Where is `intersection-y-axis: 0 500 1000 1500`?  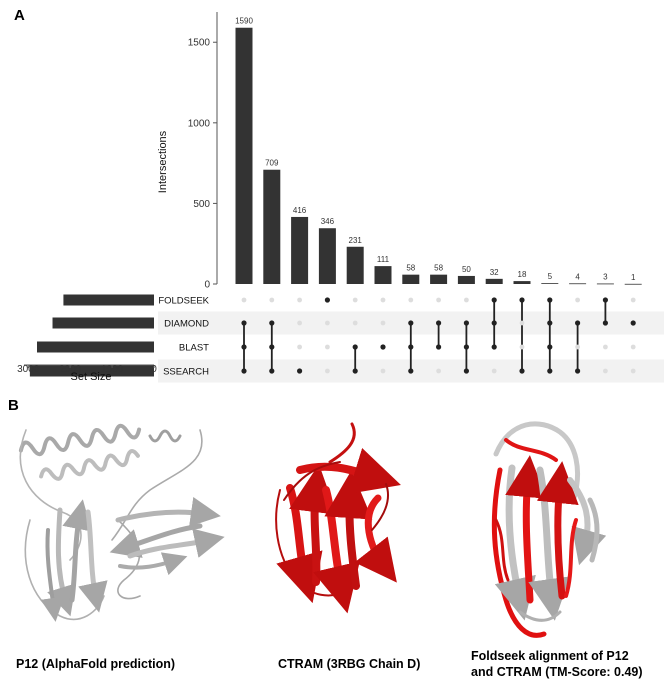 intersection-y-axis: 0 500 1000 1500 is located at coordinates (203, 151).